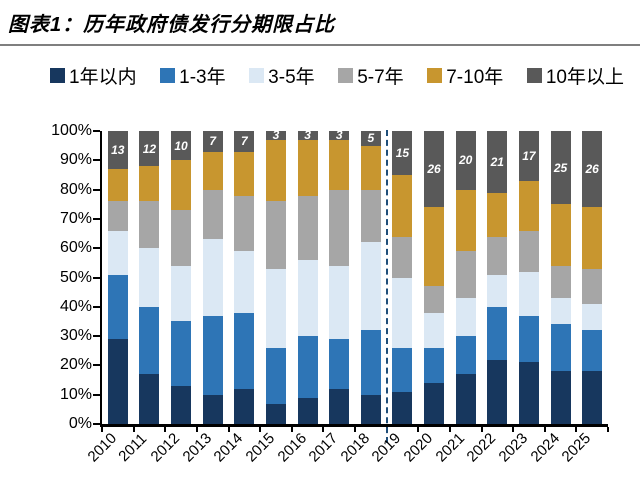 The width and height of the screenshot is (640, 495). I want to click on y-tick-label: 60%, so click(75, 248).